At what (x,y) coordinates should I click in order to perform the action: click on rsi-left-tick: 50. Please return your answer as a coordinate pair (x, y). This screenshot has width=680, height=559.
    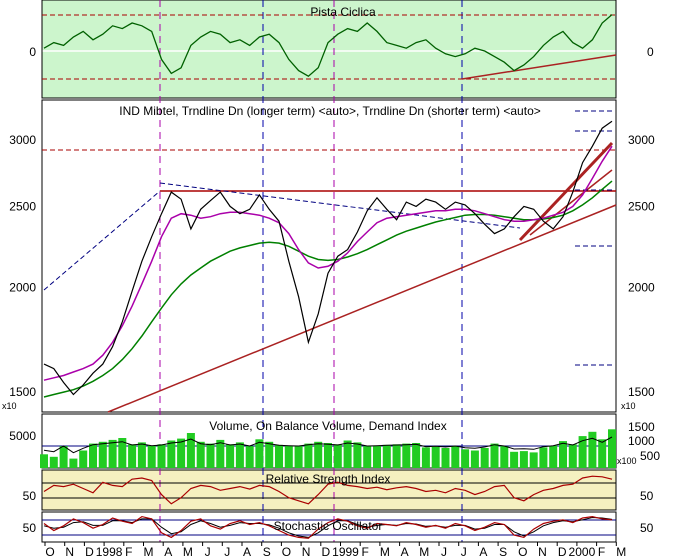
    Looking at the image, I should click on (30, 496).